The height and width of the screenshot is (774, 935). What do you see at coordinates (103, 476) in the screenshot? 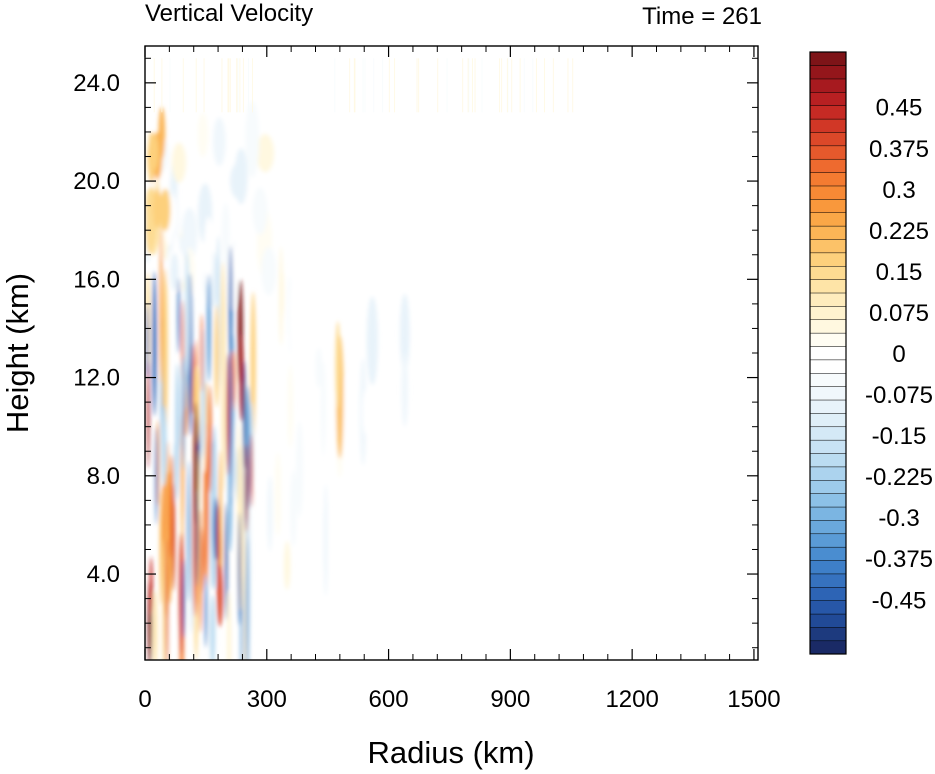
I see `y-tick-label: 8.0` at bounding box center [103, 476].